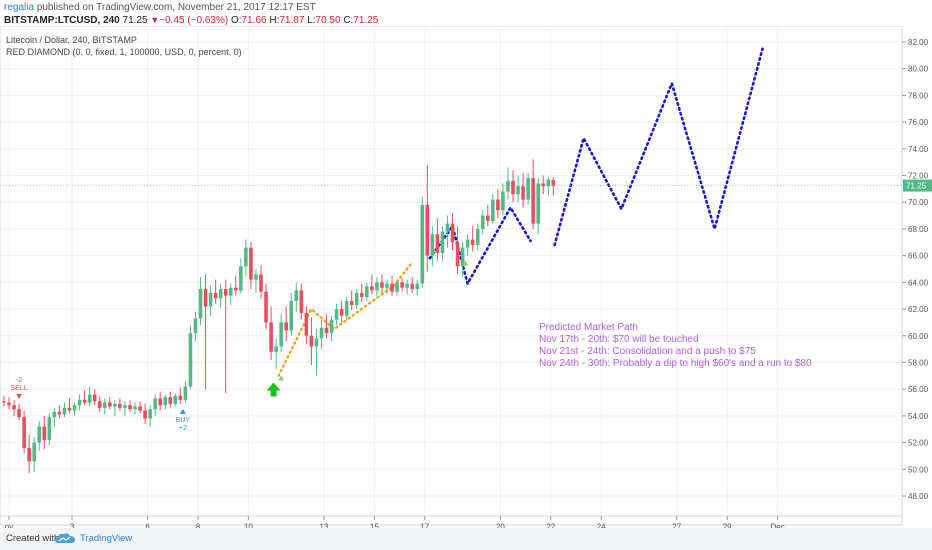 The height and width of the screenshot is (550, 932). I want to click on y-tick-label: 72.00, so click(918, 176).